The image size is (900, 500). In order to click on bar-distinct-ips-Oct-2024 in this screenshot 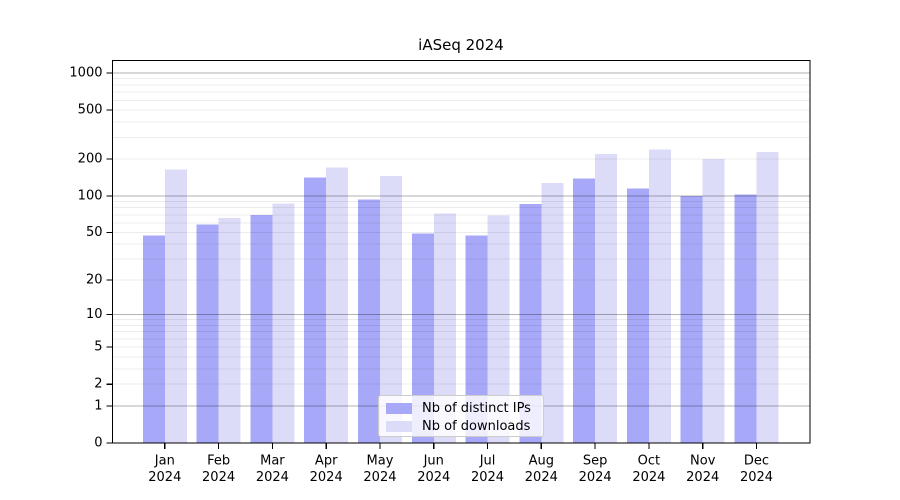, I will do `click(637, 315)`.